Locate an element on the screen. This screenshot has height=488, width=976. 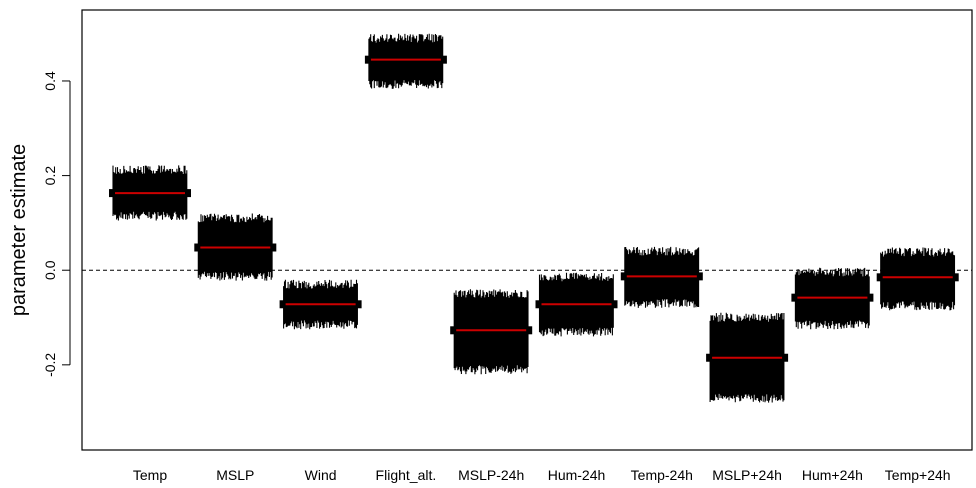
x-tick-label: Hum+24h is located at coordinates (832, 475).